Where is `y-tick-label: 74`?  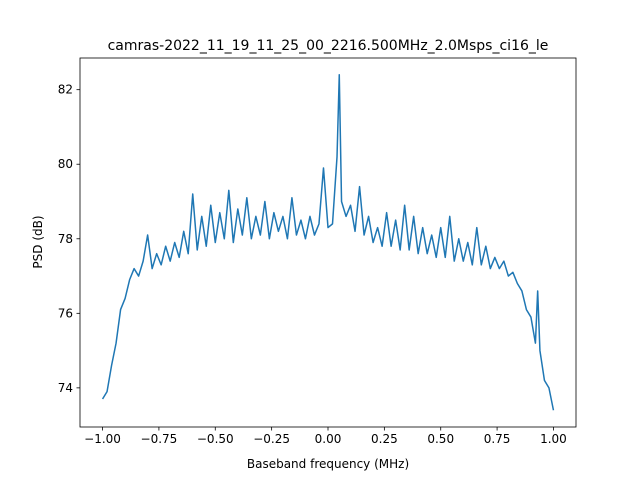 y-tick-label: 74 is located at coordinates (65, 388).